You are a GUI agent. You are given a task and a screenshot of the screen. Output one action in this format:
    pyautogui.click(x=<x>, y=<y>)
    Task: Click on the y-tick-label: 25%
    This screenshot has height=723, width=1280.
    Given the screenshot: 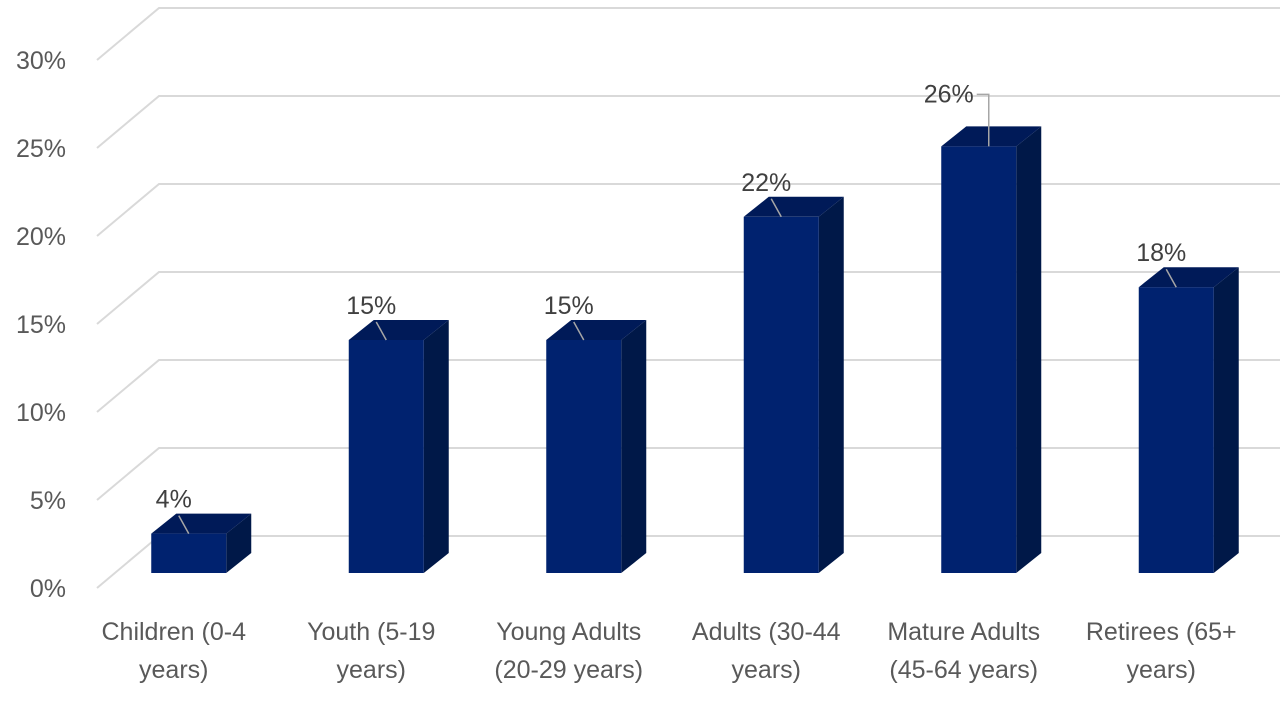 What is the action you would take?
    pyautogui.click(x=41, y=149)
    